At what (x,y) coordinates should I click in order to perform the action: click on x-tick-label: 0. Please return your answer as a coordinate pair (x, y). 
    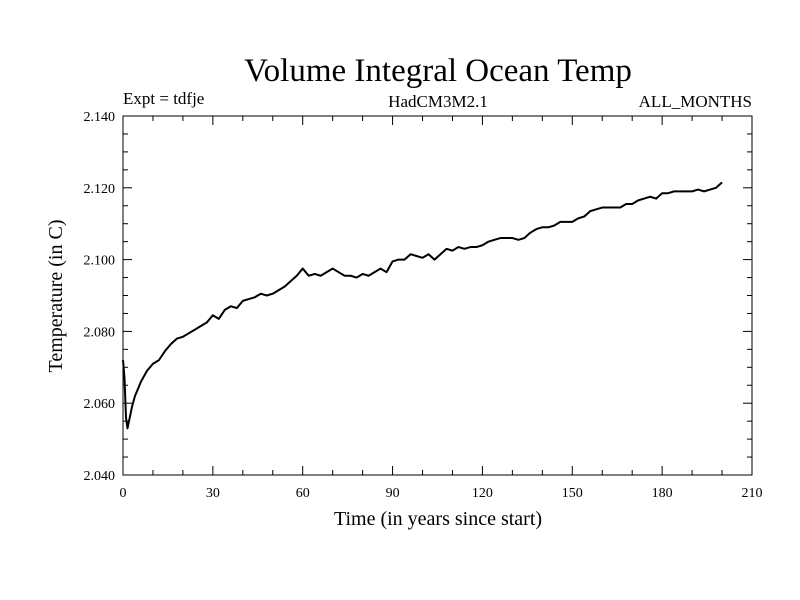
    Looking at the image, I should click on (123, 493).